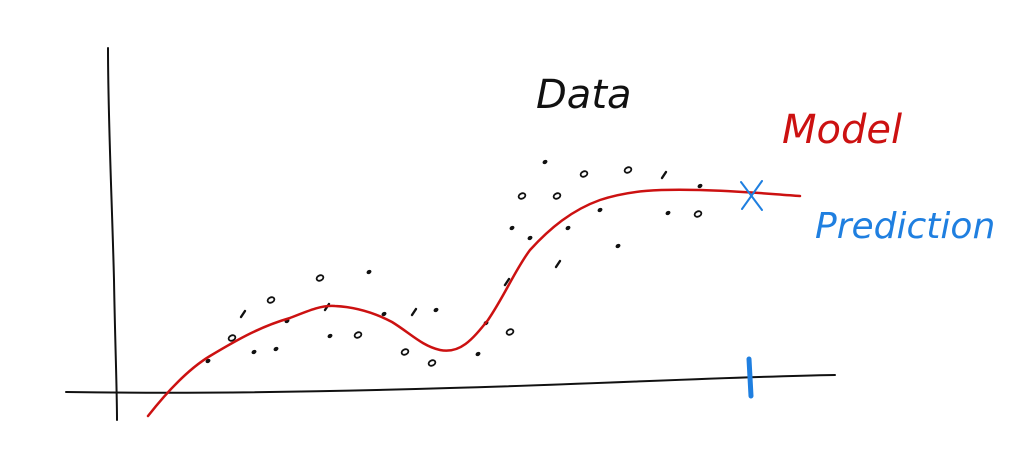 The height and width of the screenshot is (460, 1024). What do you see at coordinates (751, 195) in the screenshot?
I see `x-mark-icon` at bounding box center [751, 195].